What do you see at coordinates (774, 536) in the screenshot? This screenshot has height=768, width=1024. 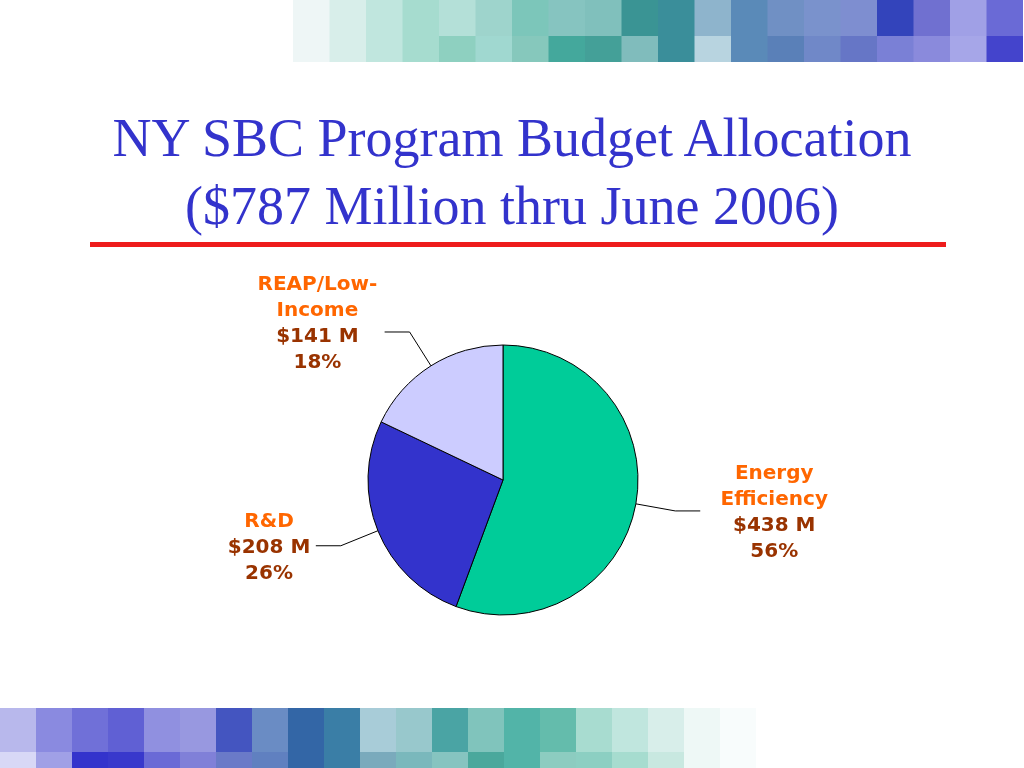 I see `data-label: $438 M 56%` at bounding box center [774, 536].